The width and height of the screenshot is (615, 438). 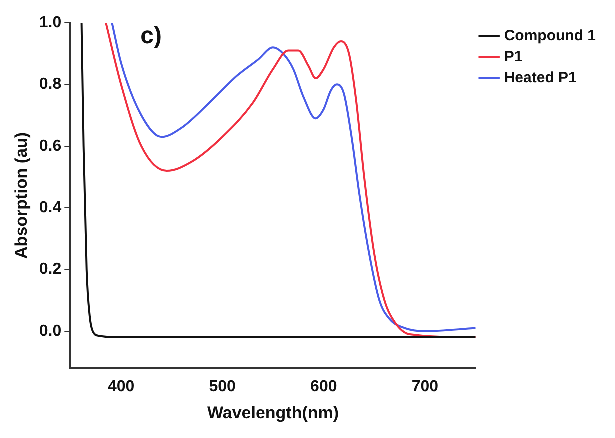 What do you see at coordinates (50, 85) in the screenshot?
I see `y-tick-label: 0.8` at bounding box center [50, 85].